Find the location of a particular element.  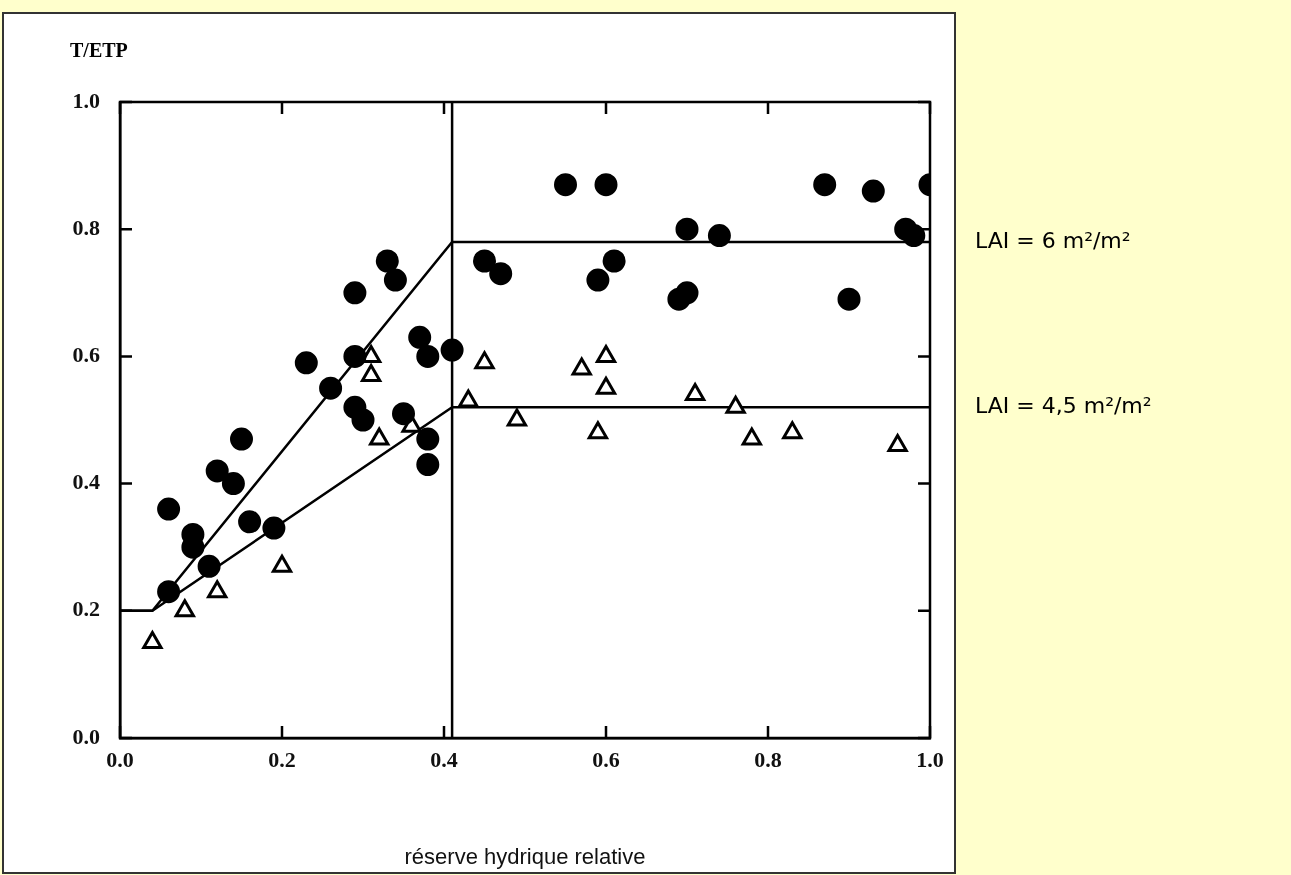

annotation: LAI = 6 m²/m² is located at coordinates (1053, 240).